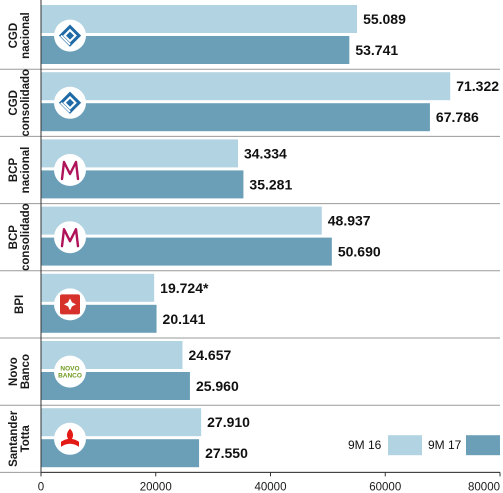 The height and width of the screenshot is (493, 503). Describe the element at coordinates (20, 304) in the screenshot. I see `category-label: BPI` at that location.